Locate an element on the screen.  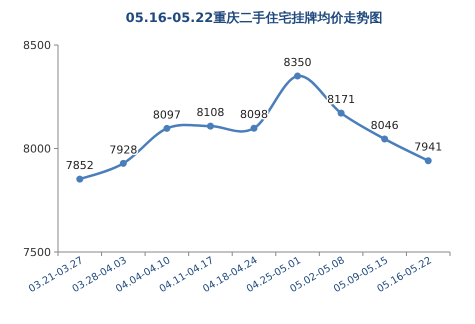
data-label: 8108 is located at coordinates (210, 113).